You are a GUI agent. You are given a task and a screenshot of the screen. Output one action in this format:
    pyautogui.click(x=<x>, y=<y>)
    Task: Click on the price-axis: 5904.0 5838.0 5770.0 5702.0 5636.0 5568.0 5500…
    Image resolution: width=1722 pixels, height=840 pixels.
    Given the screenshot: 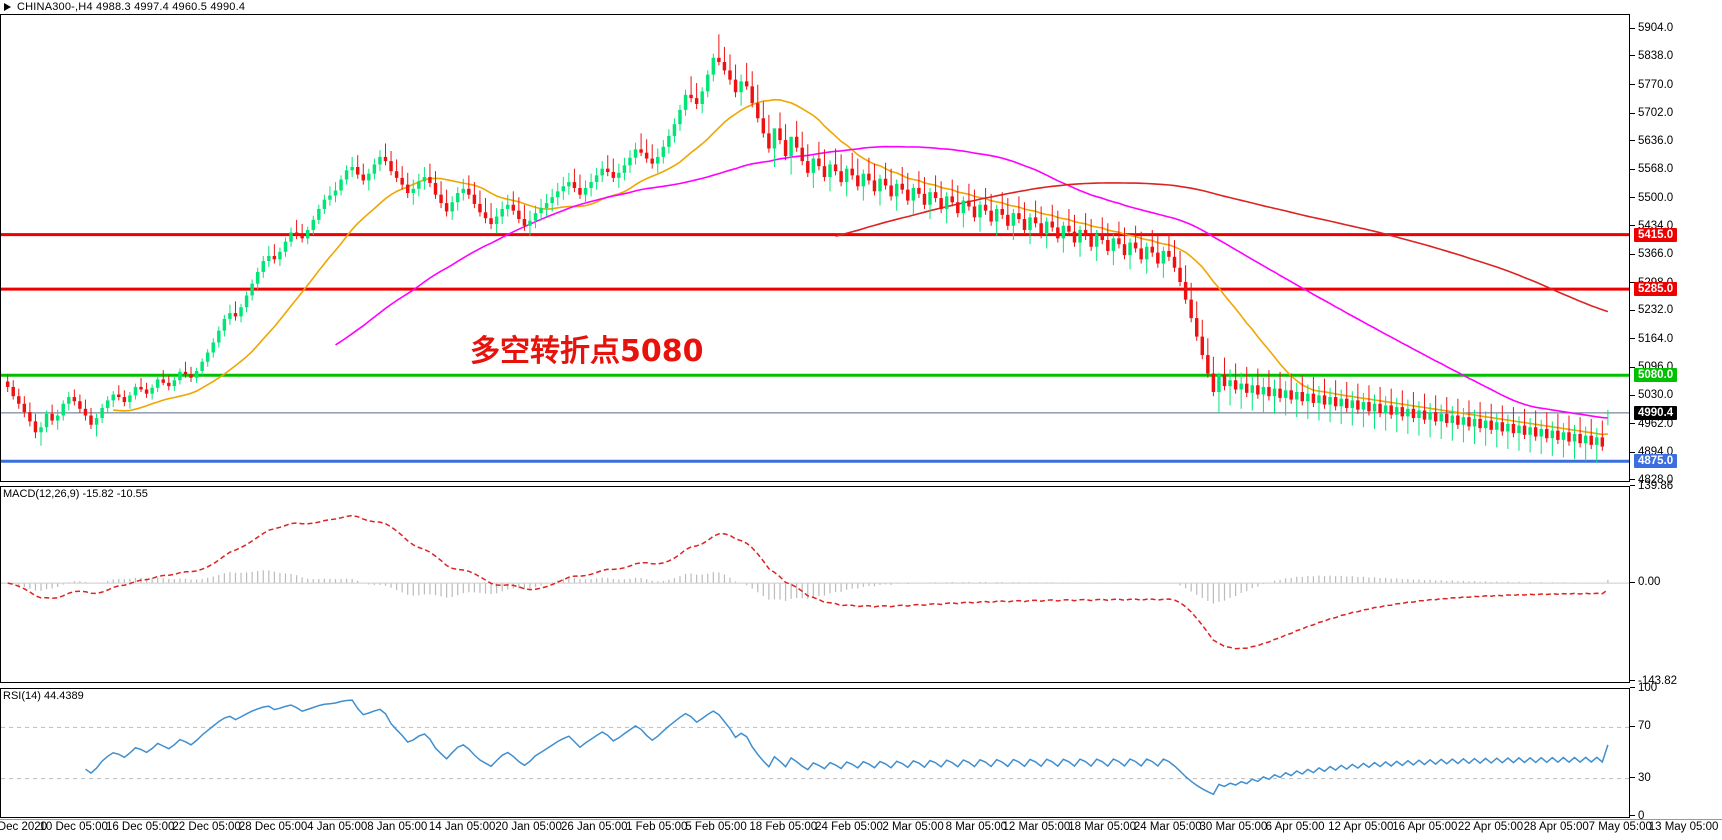 What is the action you would take?
    pyautogui.click(x=1676, y=411)
    